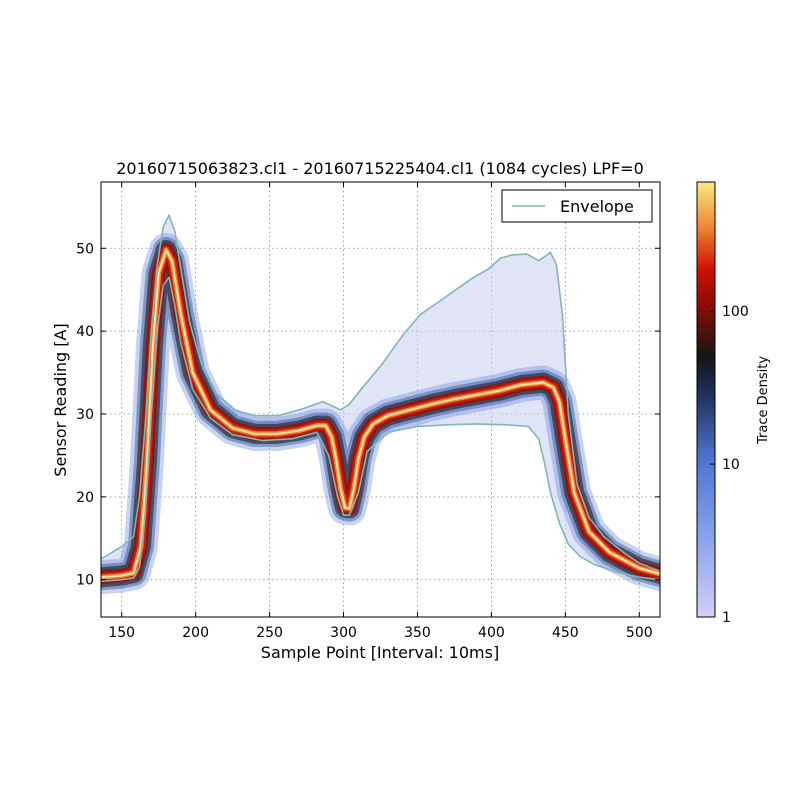  I want to click on x-tick-label: 150, so click(121, 633).